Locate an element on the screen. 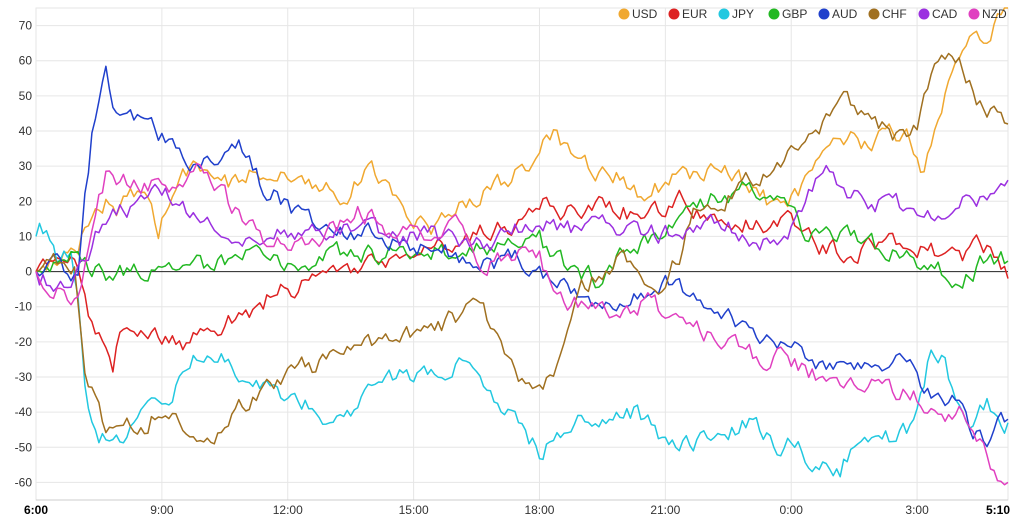 The height and width of the screenshot is (520, 1024). legend-item-chf: CHF is located at coordinates (887, 14).